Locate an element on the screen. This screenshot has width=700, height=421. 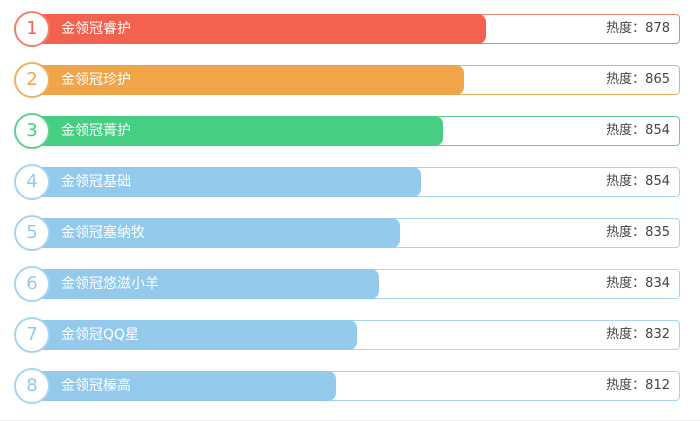
rank-badge: 8 is located at coordinates (32, 386).